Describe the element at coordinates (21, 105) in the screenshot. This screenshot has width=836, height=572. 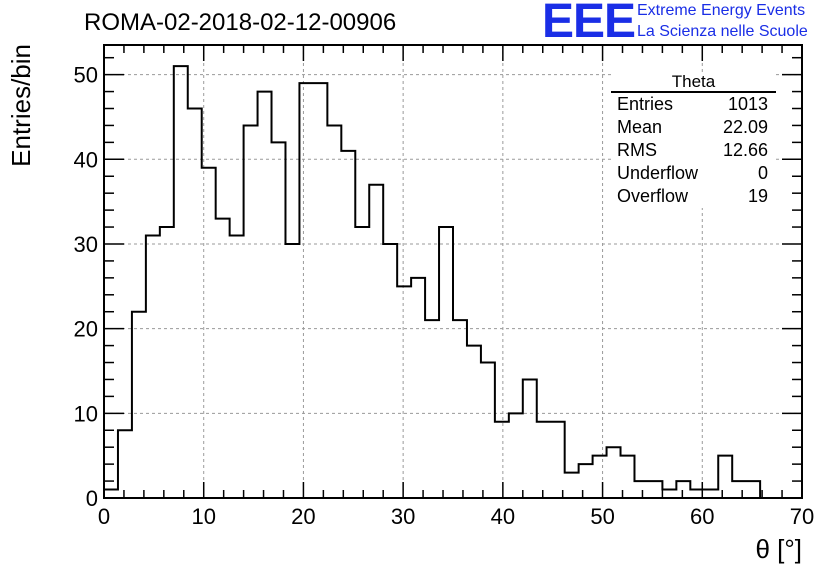
I see `y-axis-title: Entries/bin` at that location.